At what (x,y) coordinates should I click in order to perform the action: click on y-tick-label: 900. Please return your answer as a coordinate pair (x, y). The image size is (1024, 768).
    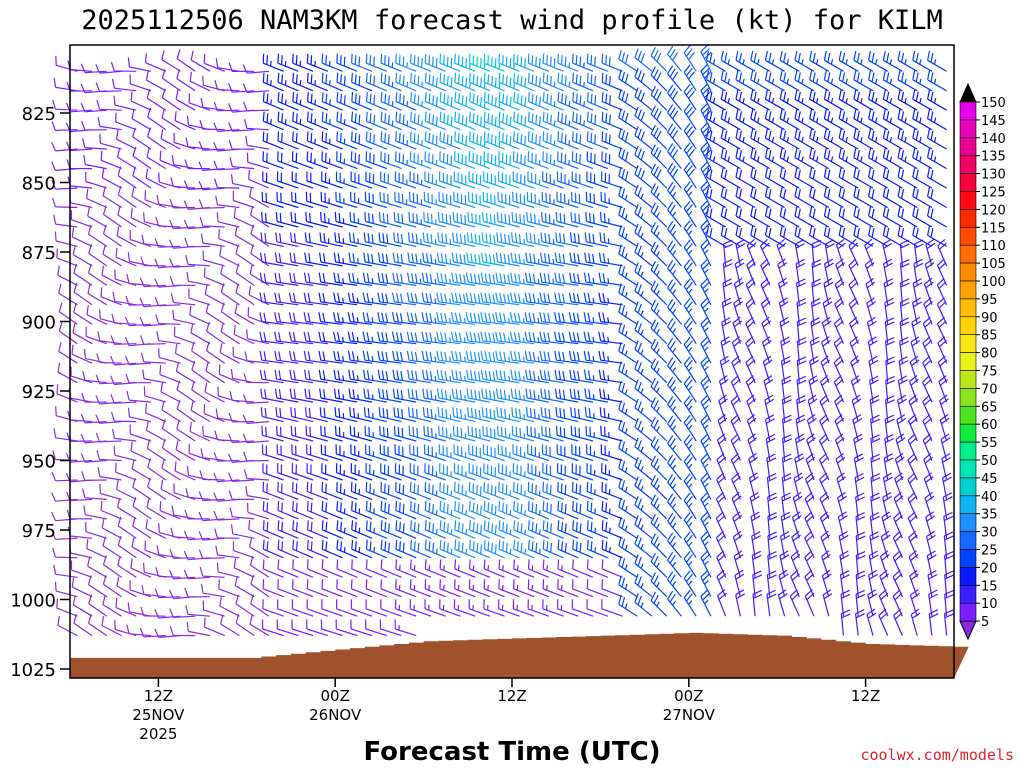
    Looking at the image, I should click on (39, 323).